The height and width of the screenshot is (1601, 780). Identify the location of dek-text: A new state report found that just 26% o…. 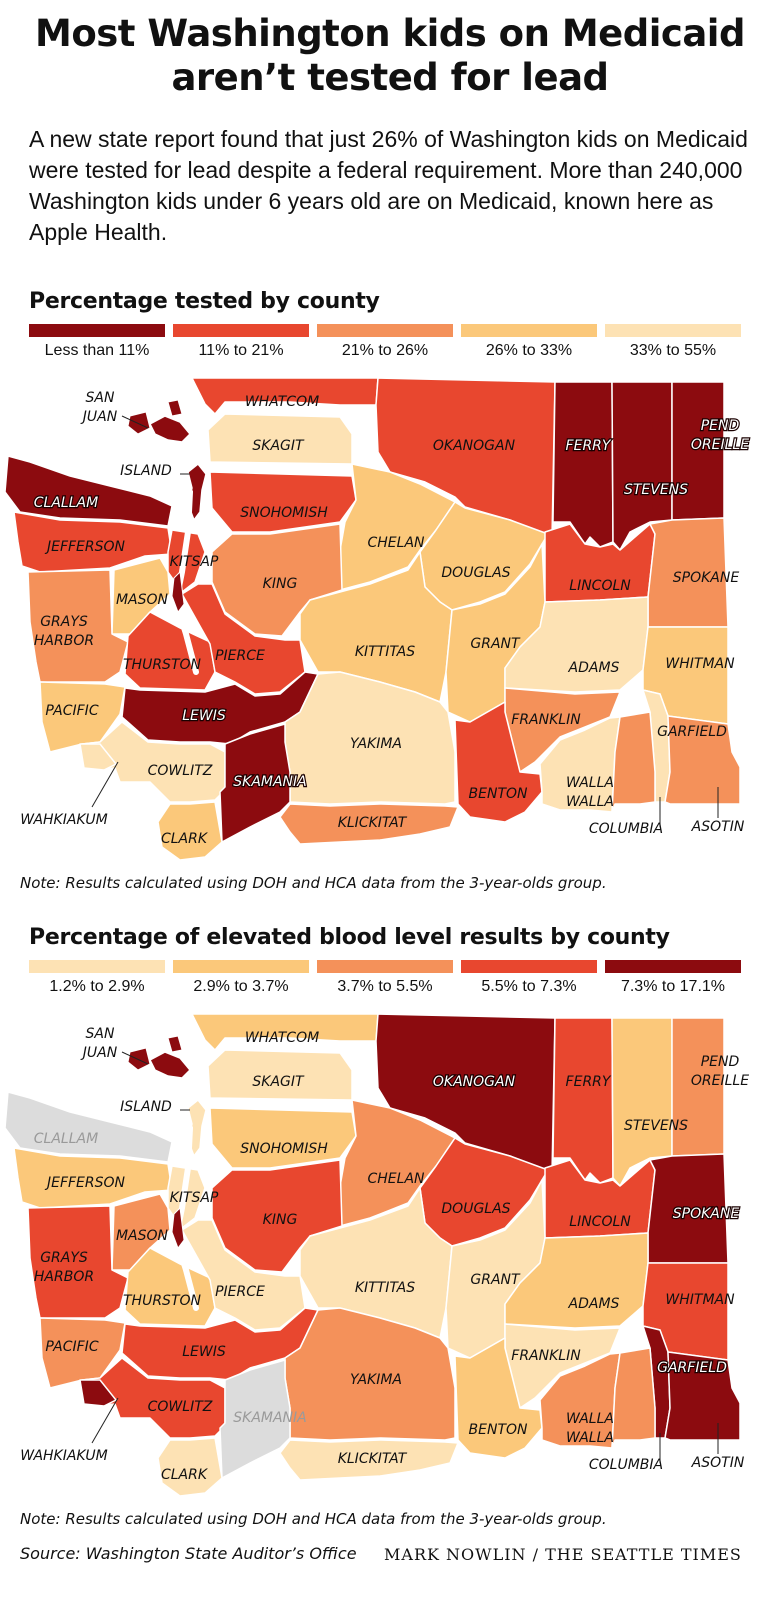
(388, 185).